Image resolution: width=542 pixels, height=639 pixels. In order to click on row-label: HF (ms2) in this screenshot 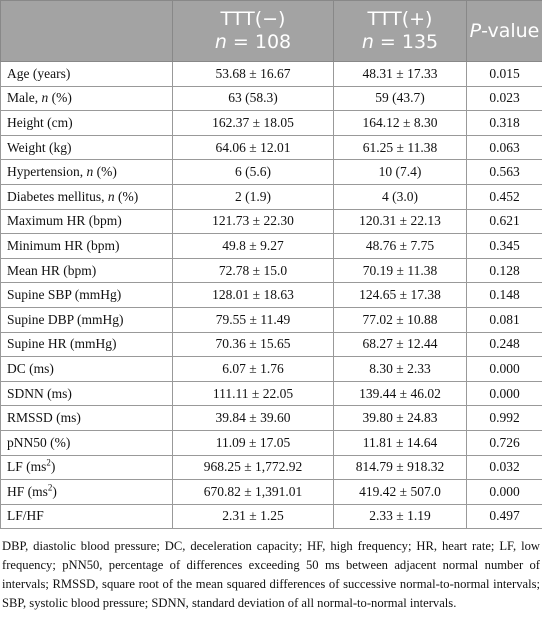, I will do `click(86, 492)`.